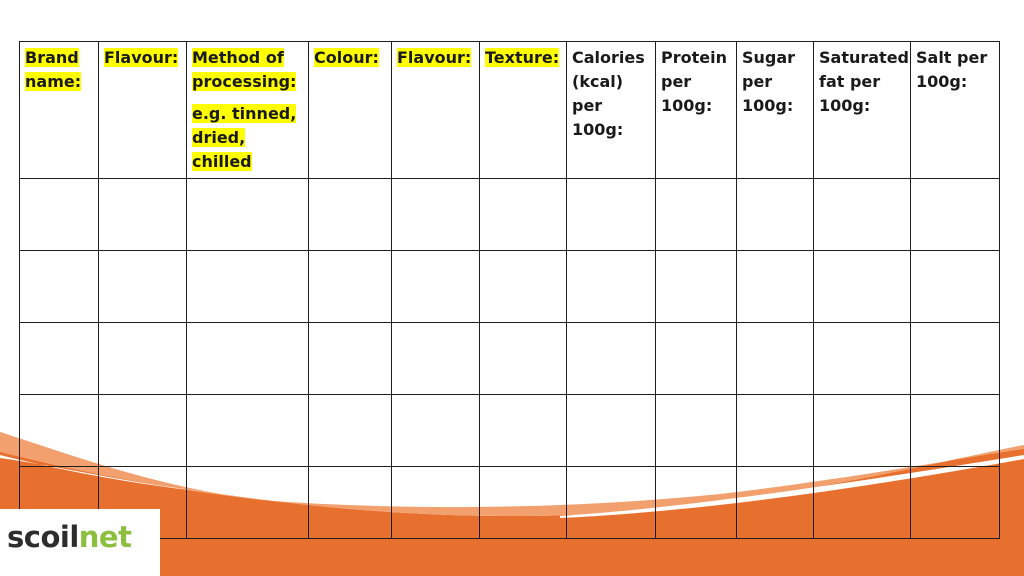 The image size is (1024, 576). Describe the element at coordinates (105, 537) in the screenshot. I see `logo-accent: net` at that location.